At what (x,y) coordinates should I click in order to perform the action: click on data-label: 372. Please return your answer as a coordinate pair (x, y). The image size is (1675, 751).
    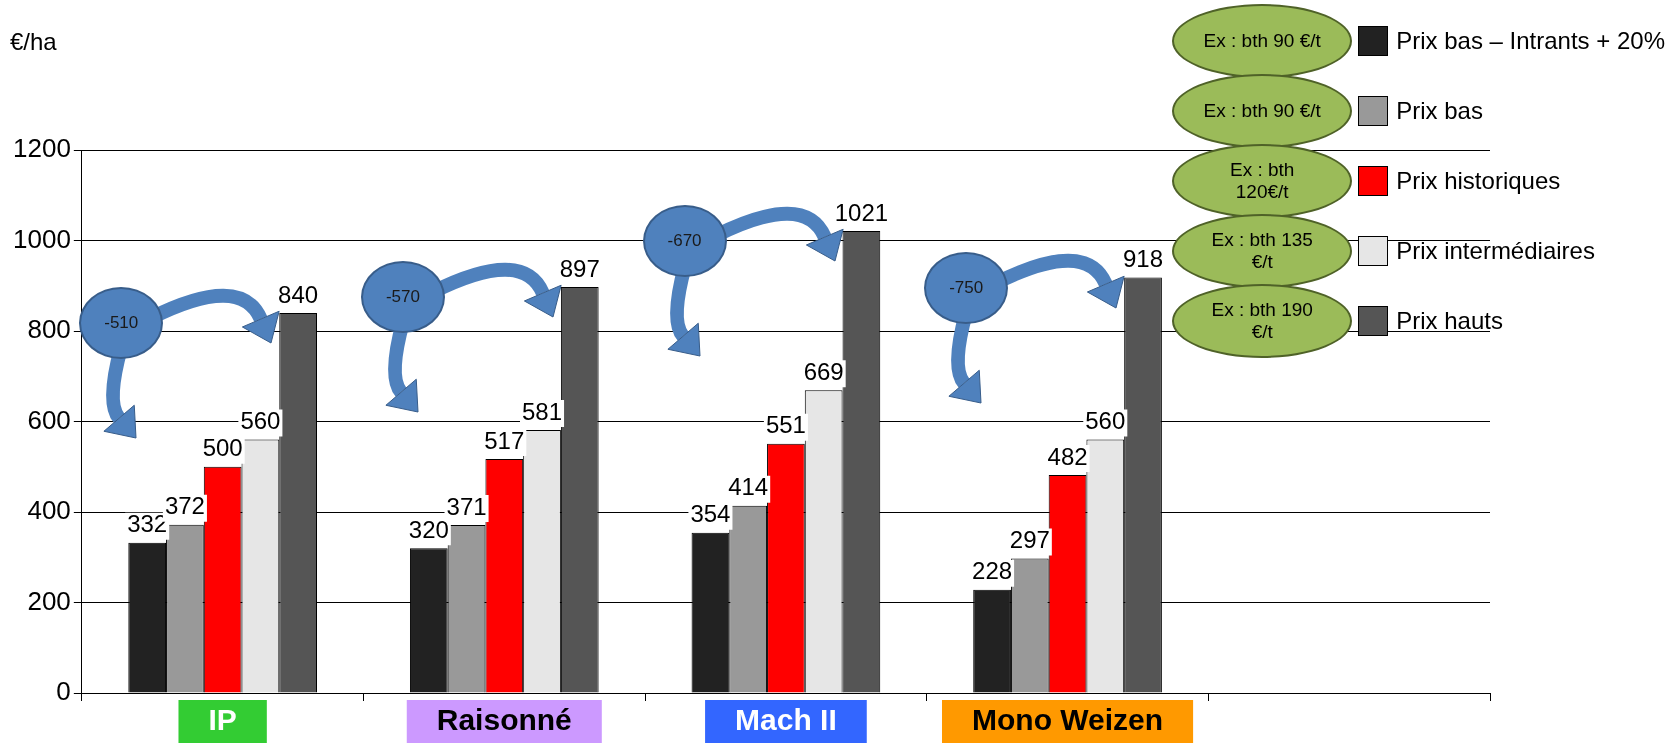
    Looking at the image, I should click on (184, 506).